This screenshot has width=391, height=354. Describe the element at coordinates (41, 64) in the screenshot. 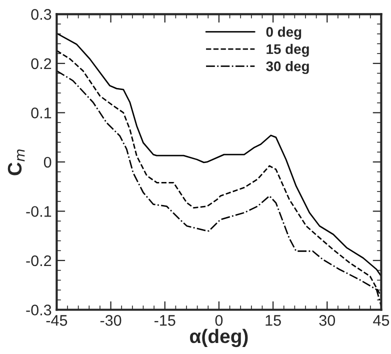

I see `y-tick-label: 0.2` at that location.